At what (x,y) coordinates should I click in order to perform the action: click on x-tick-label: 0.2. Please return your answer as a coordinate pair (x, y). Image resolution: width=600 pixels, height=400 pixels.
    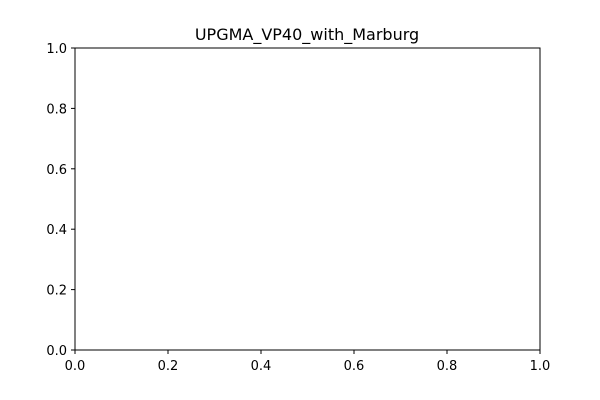
    Looking at the image, I should click on (168, 366).